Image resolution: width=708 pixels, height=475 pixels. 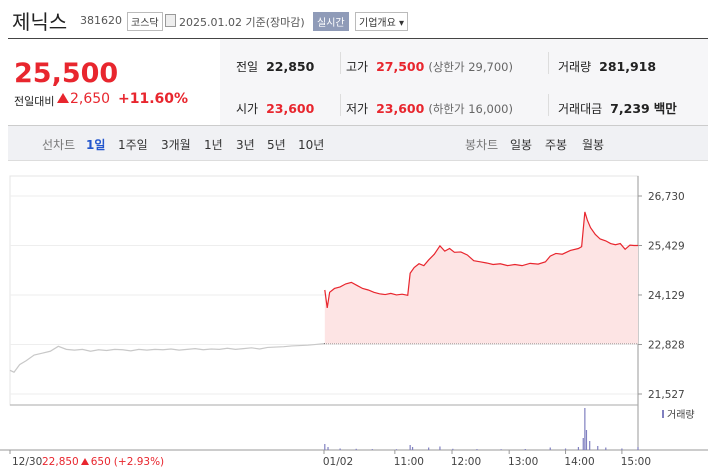 What do you see at coordinates (663, 414) in the screenshot?
I see `legend-swatch` at bounding box center [663, 414].